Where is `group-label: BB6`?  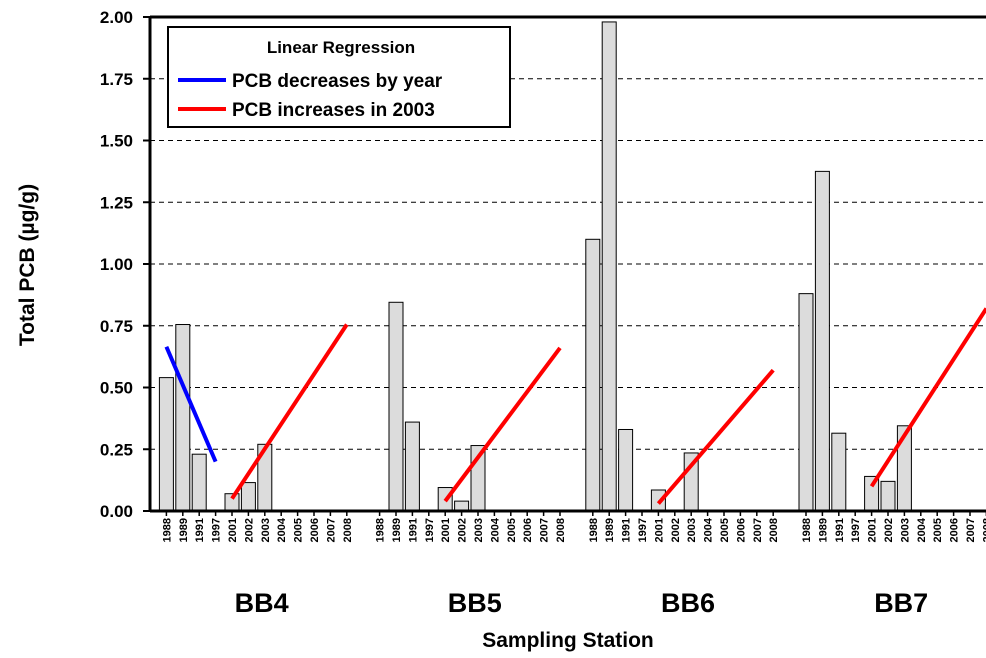
group-label: BB6 is located at coordinates (688, 603).